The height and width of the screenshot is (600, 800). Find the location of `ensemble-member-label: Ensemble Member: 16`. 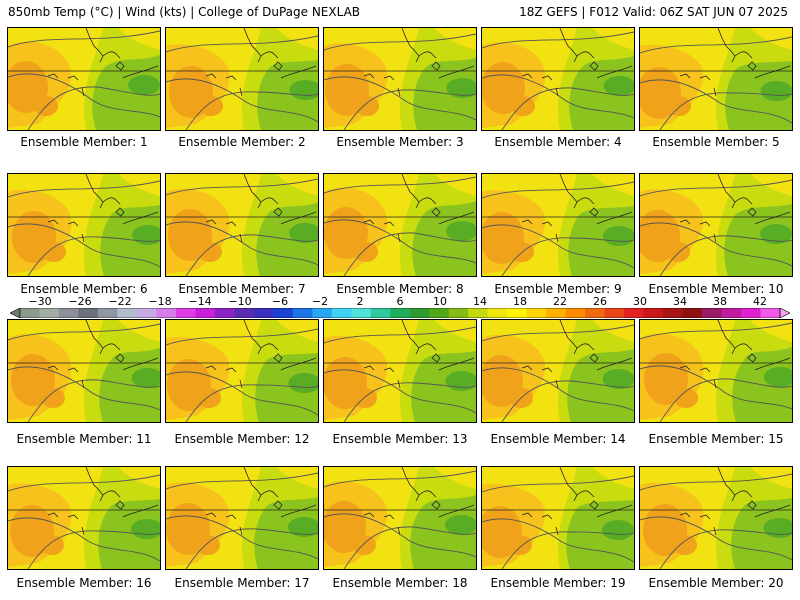

ensemble-member-label: Ensemble Member: 16 is located at coordinates (84, 583).